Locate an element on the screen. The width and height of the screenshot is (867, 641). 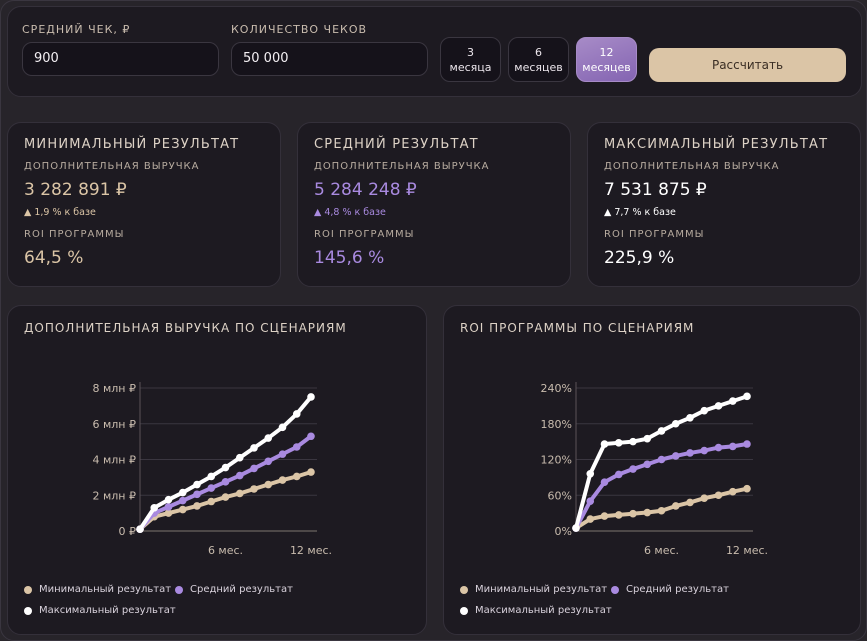
revenue-value: 5 284 248 ₽ is located at coordinates (365, 190).